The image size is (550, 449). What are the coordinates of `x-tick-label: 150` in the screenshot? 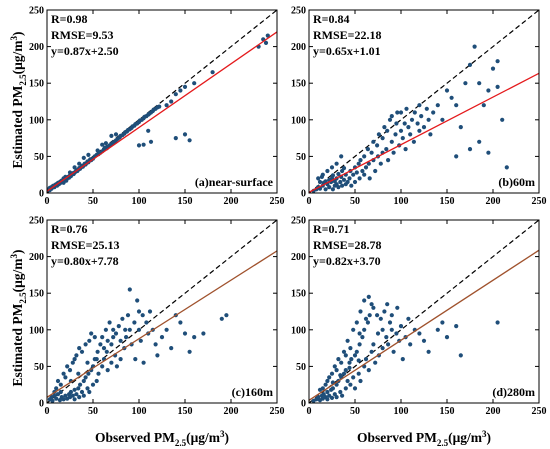 It's located at (447, 201).